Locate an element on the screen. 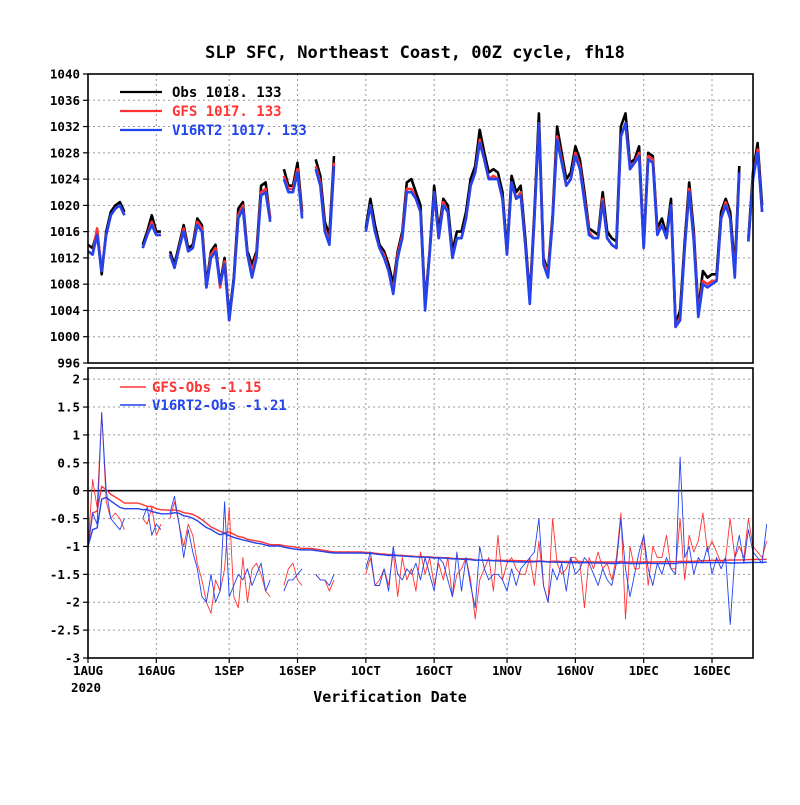  y-tick-label: 996 is located at coordinates (68, 363).